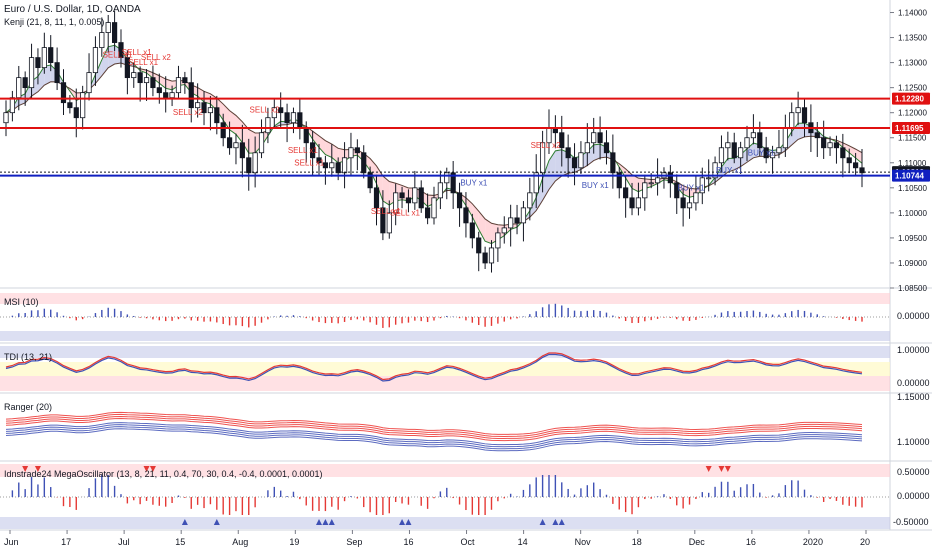  I want to click on symbol-title: Euro / U.S. Dollar, 1D, OANDA, so click(72, 9).